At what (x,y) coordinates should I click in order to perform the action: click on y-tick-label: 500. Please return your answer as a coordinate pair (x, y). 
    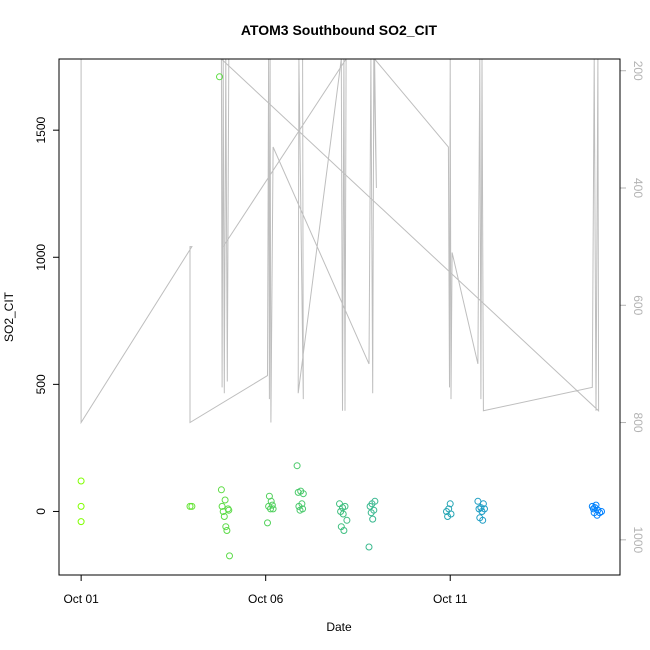
    Looking at the image, I should click on (41, 384).